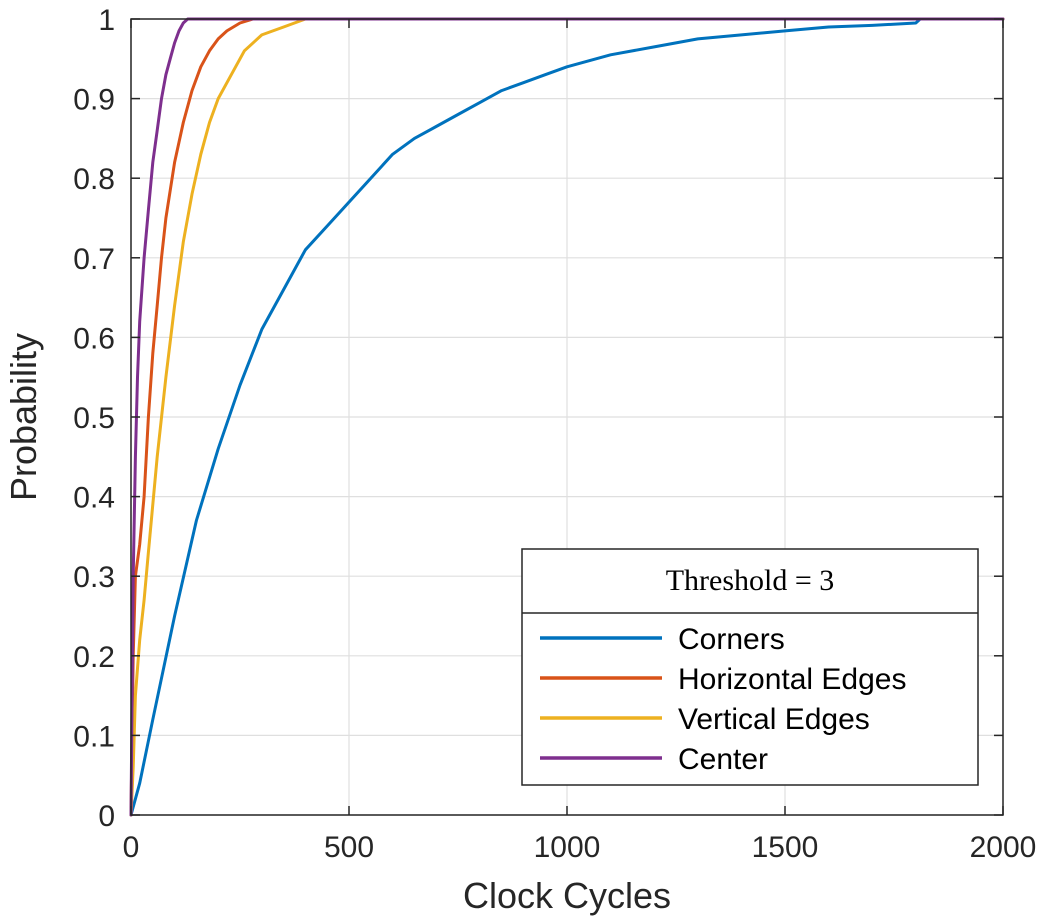  I want to click on x-tick-label: 500, so click(349, 847).